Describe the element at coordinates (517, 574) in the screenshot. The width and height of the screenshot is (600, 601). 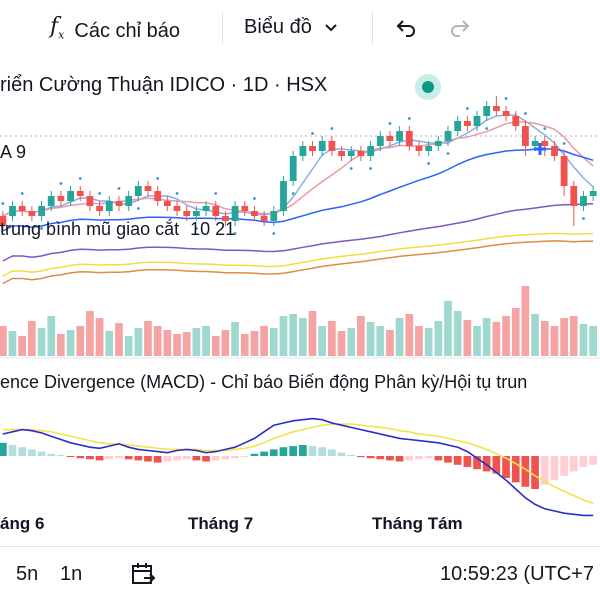
I see `clock-timezone: 10:59:23 (UTC+7` at that location.